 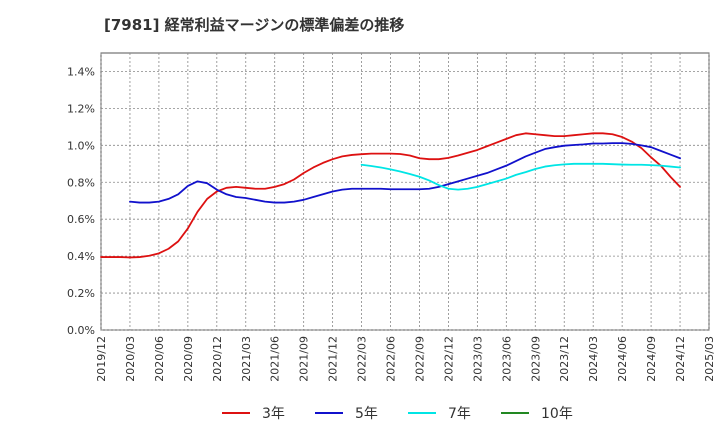 What do you see at coordinates (81, 219) in the screenshot?
I see `y-tick-label: 0.6%` at bounding box center [81, 219].